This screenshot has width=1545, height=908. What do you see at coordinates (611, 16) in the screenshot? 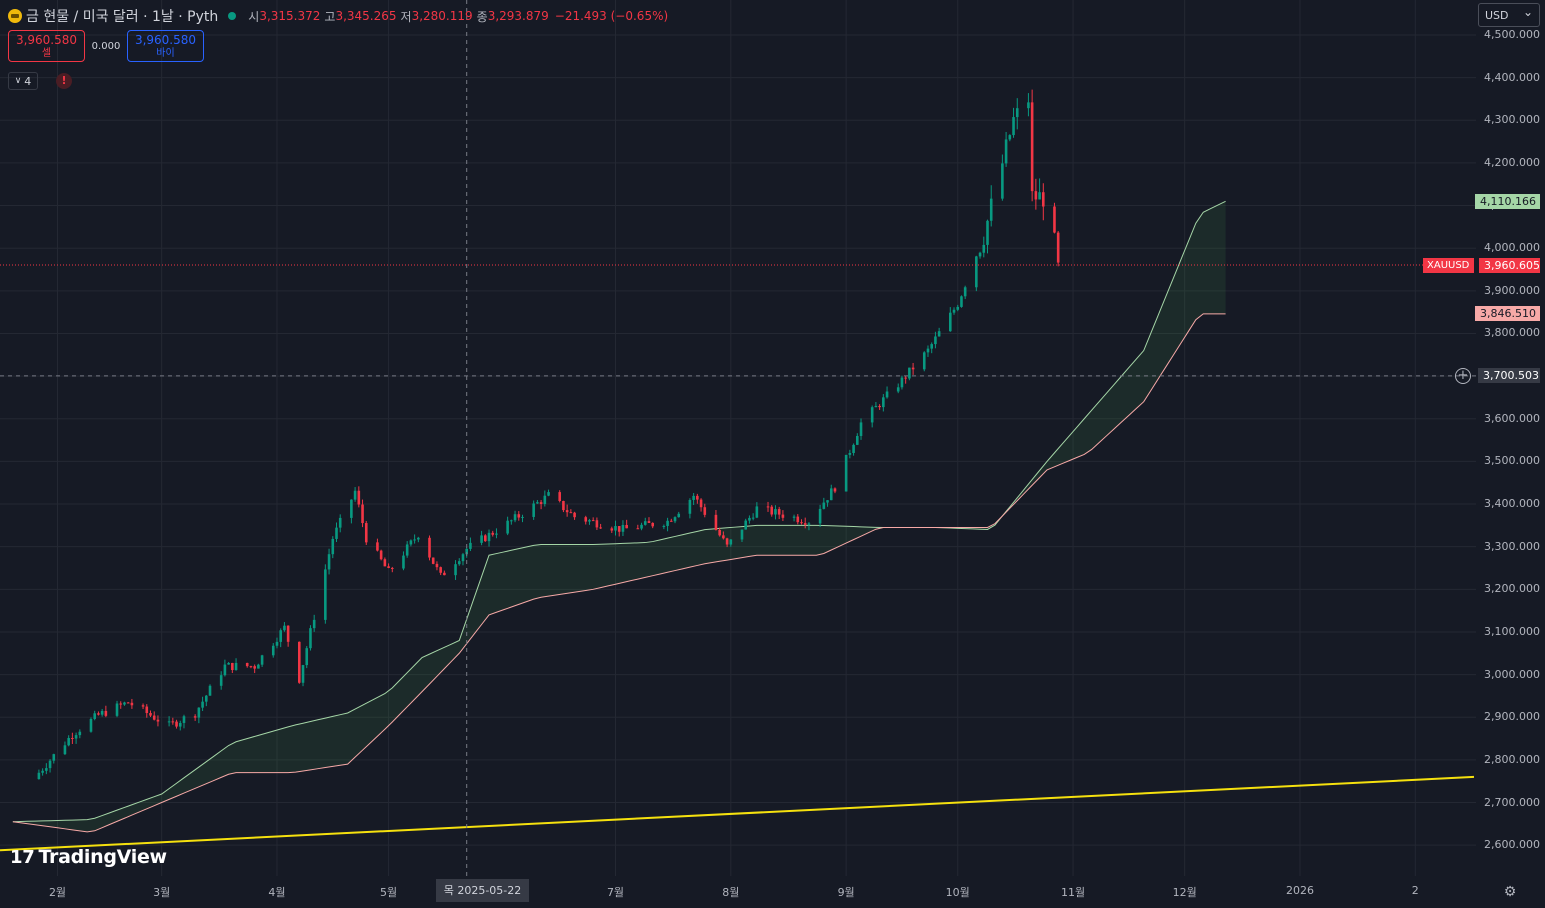
I see `ohlc-change: −21.493 (−0.65%)` at bounding box center [611, 16].